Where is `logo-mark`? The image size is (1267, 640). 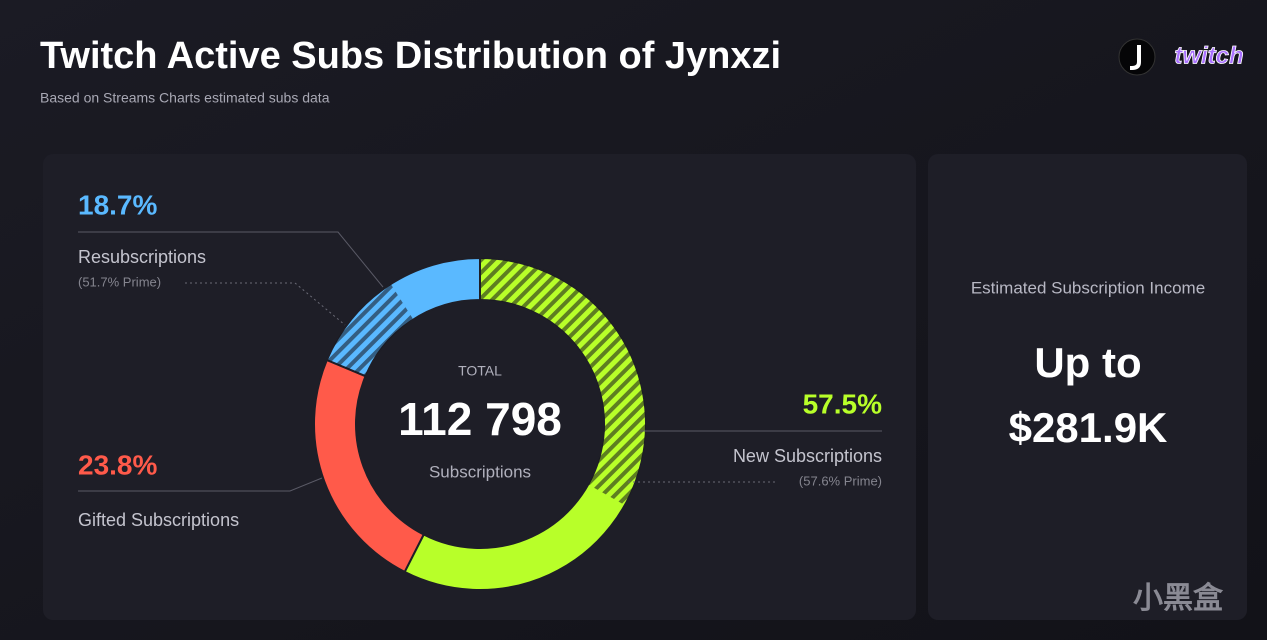
logo-mark is located at coordinates (1135, 57).